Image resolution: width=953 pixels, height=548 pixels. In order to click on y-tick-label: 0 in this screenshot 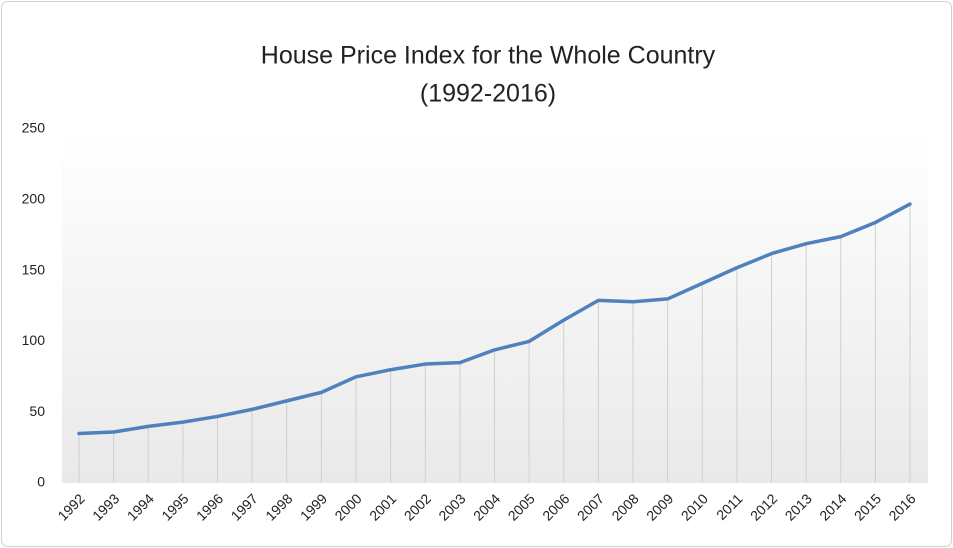, I will do `click(41, 482)`.